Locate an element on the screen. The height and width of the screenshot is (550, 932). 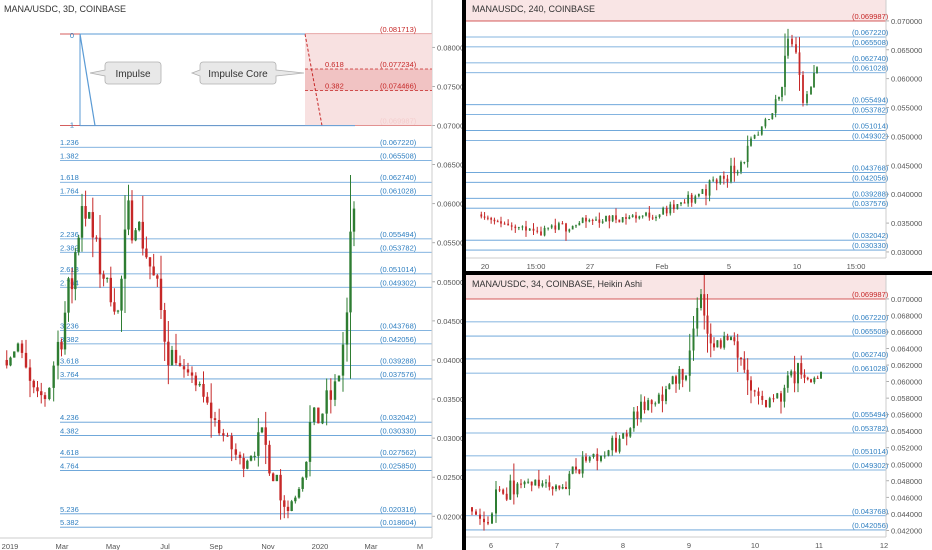
y-tick-label-5: 0.045000 is located at coordinates (906, 165).